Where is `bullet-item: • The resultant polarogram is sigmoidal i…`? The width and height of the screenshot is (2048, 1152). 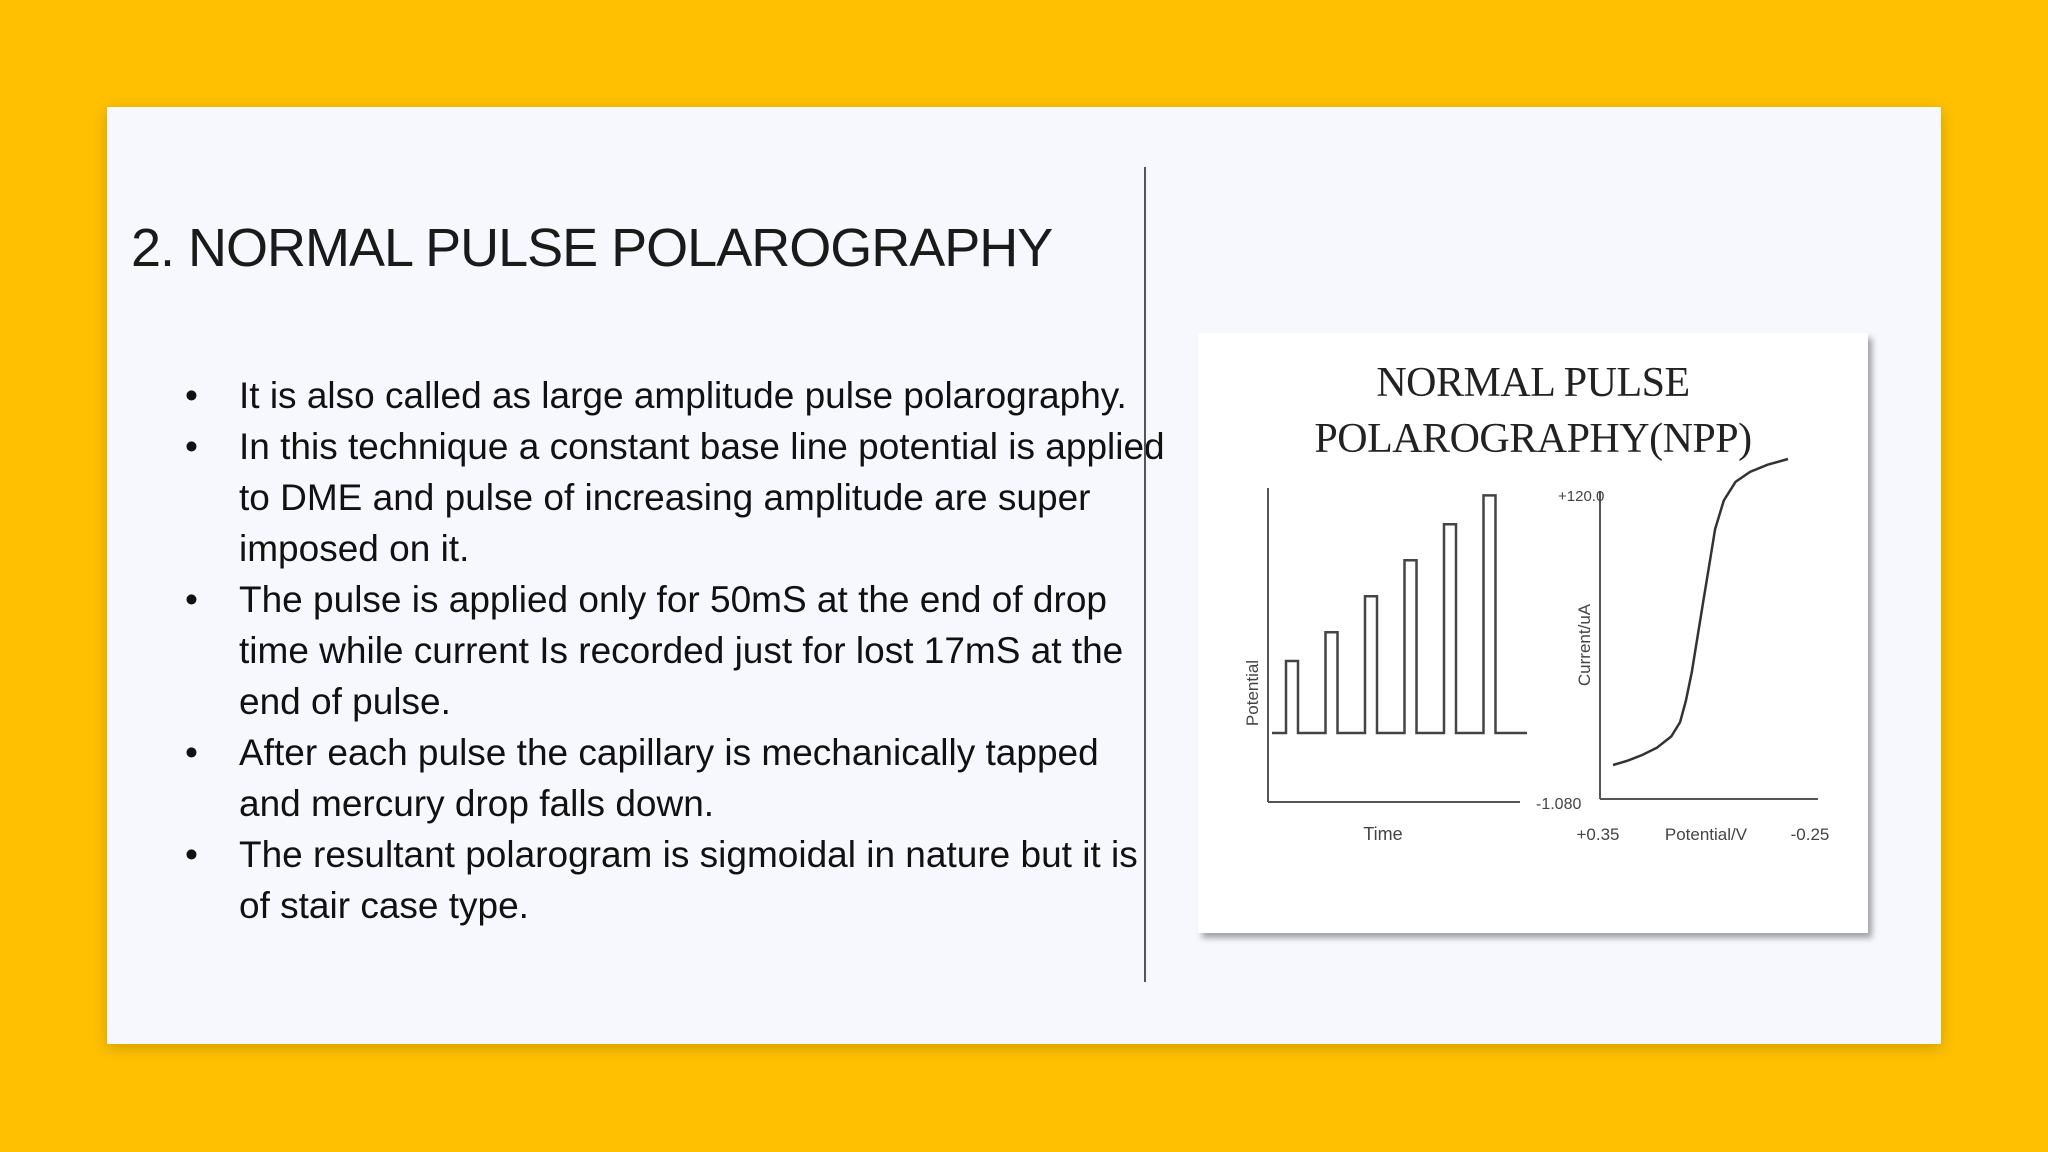 bullet-item: • The resultant polarogram is sigmoidal i… is located at coordinates (675, 880).